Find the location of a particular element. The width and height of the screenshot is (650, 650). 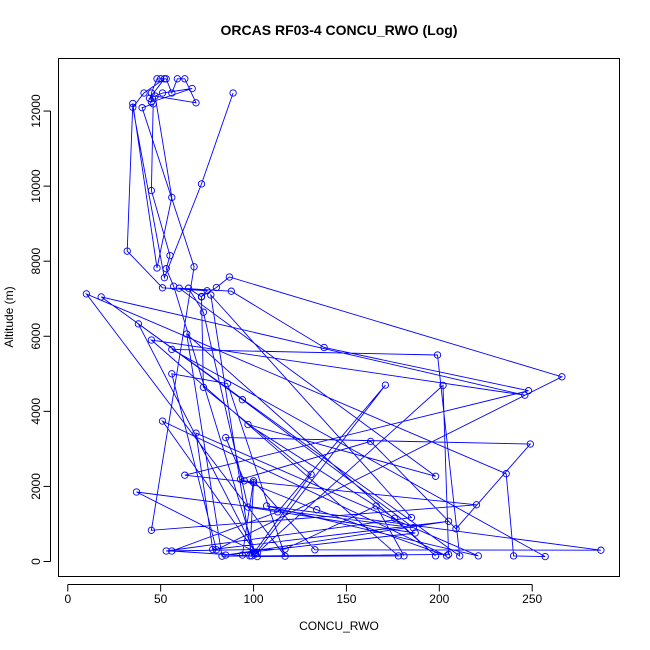

x-tick-label: 200 is located at coordinates (439, 599).